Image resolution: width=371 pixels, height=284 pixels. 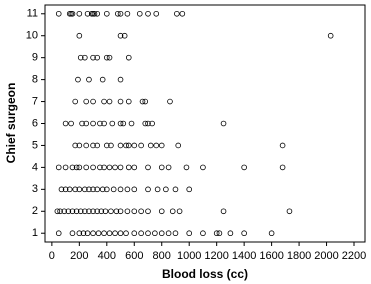 I want to click on x-tick-label: 1000, so click(x=189, y=256).